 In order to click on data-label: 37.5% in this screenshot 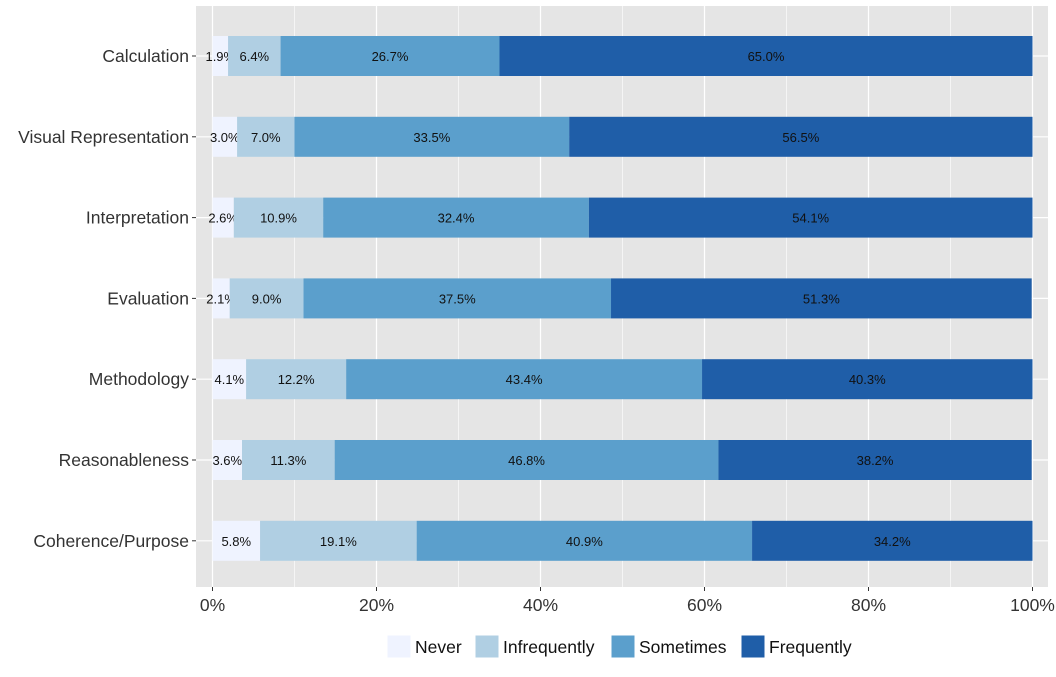, I will do `click(457, 298)`.